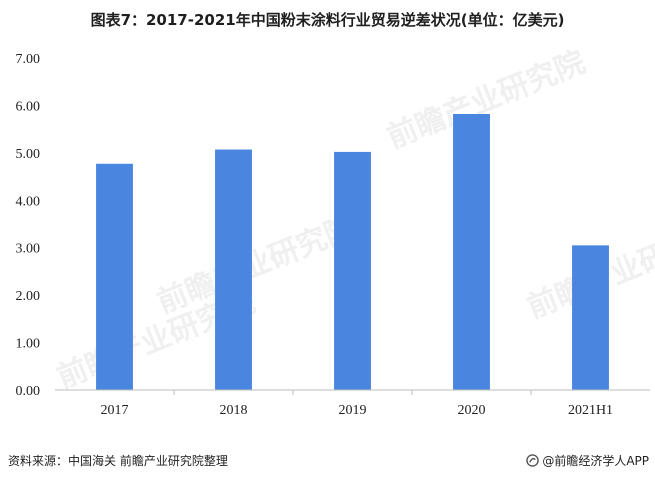  What do you see at coordinates (352, 270) in the screenshot?
I see `bar-2019` at bounding box center [352, 270].